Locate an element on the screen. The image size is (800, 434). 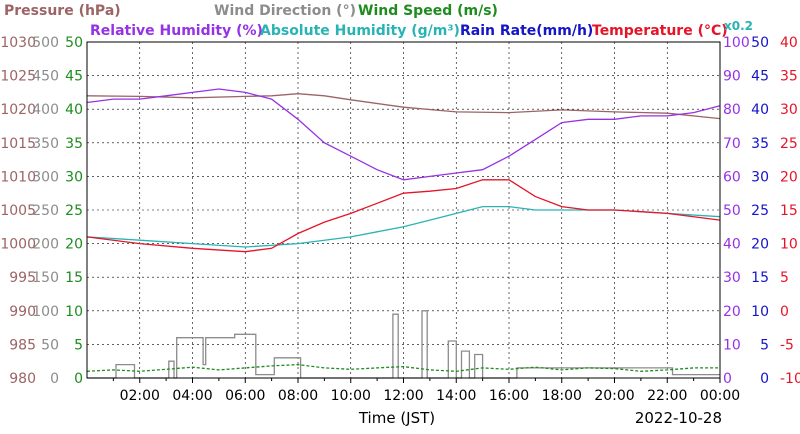
y-tick-label-pressure: 980 is located at coordinates (22, 379).